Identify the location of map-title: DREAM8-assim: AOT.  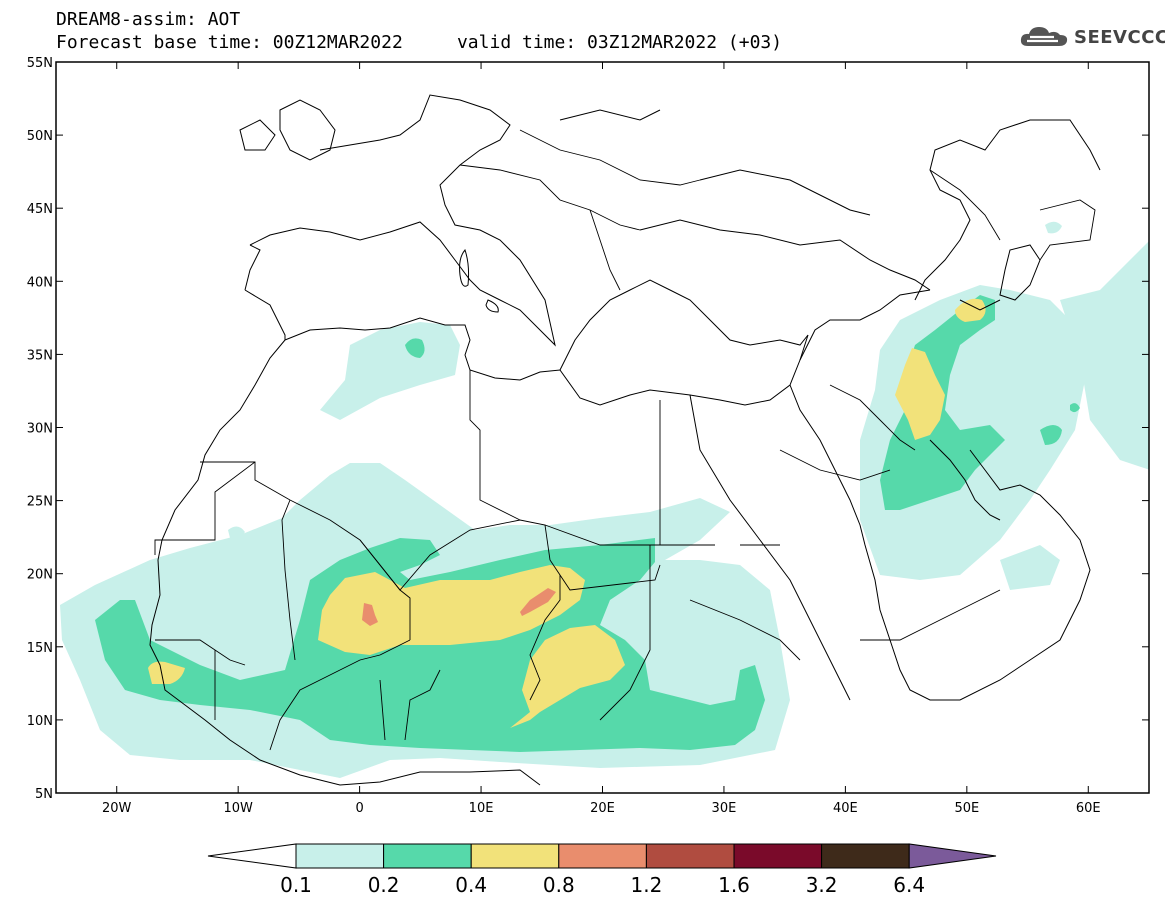
(148, 19).